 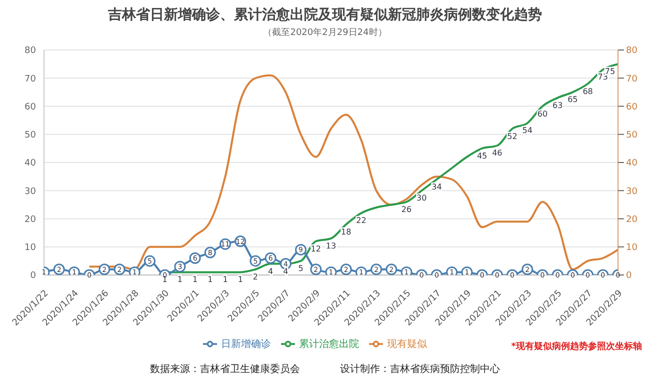 What do you see at coordinates (406, 209) in the screenshot?
I see `data-label: 26` at bounding box center [406, 209].